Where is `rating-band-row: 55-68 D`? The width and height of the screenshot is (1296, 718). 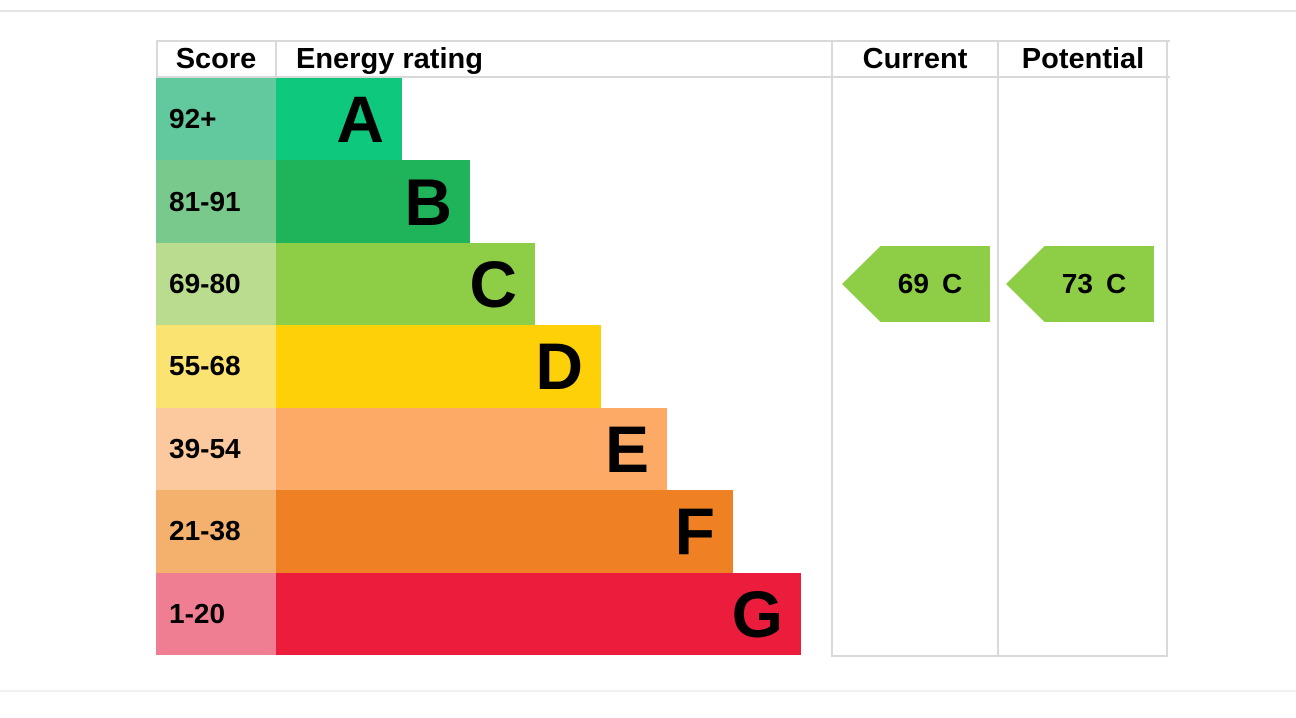
rating-band-row: 55-68 D is located at coordinates (662, 366).